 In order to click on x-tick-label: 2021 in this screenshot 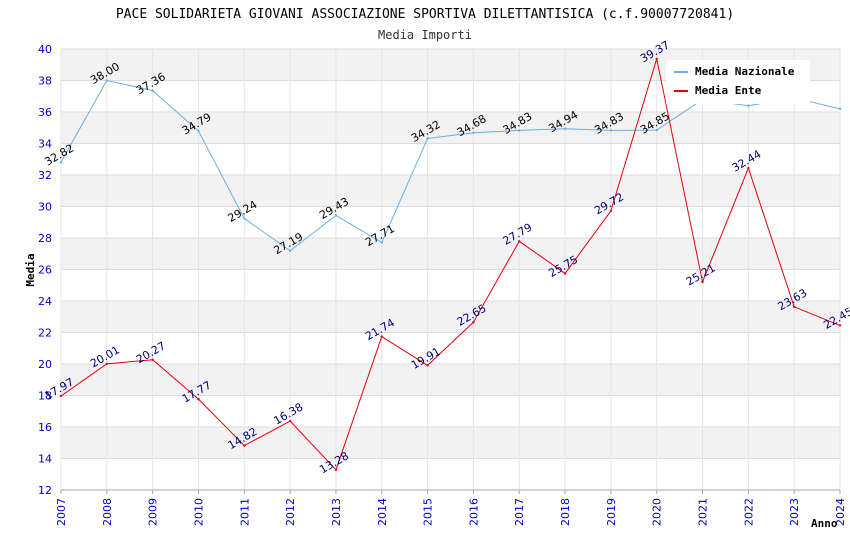, I will do `click(703, 512)`.